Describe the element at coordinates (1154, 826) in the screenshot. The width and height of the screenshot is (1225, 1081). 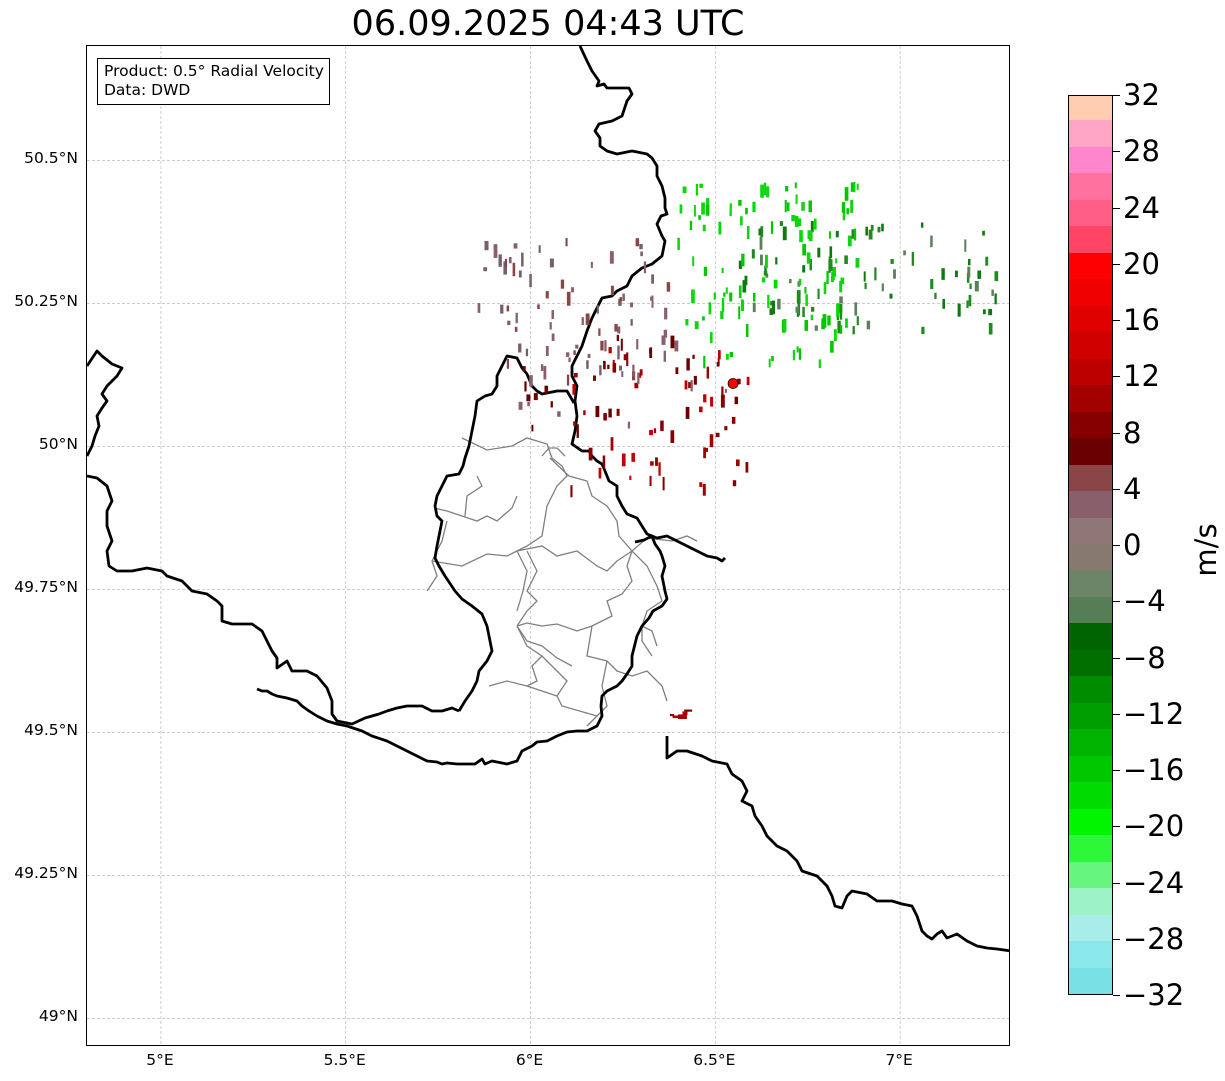
I see `colorbar-tick-label: −20` at that location.